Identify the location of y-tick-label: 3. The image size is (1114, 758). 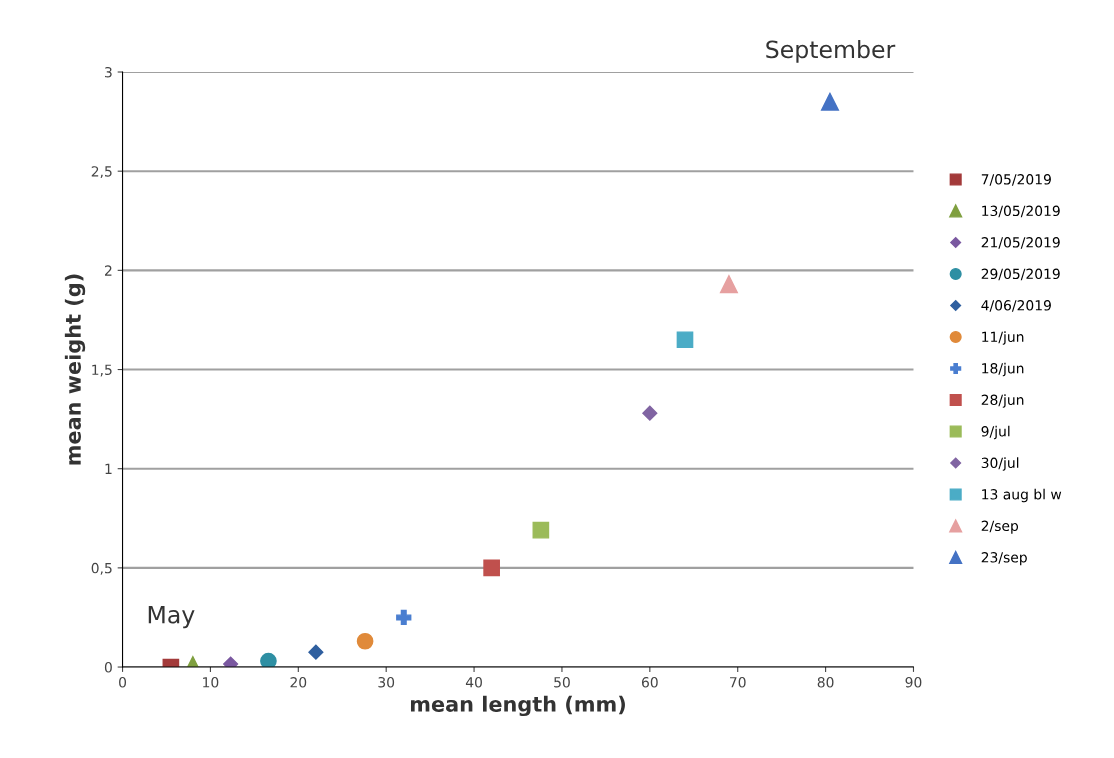
(108, 72).